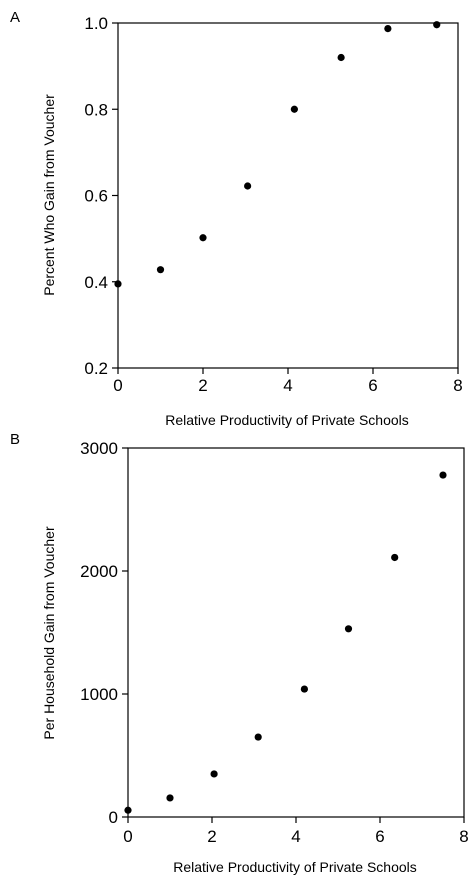 The height and width of the screenshot is (883, 476). I want to click on panel-label: A, so click(15, 17).